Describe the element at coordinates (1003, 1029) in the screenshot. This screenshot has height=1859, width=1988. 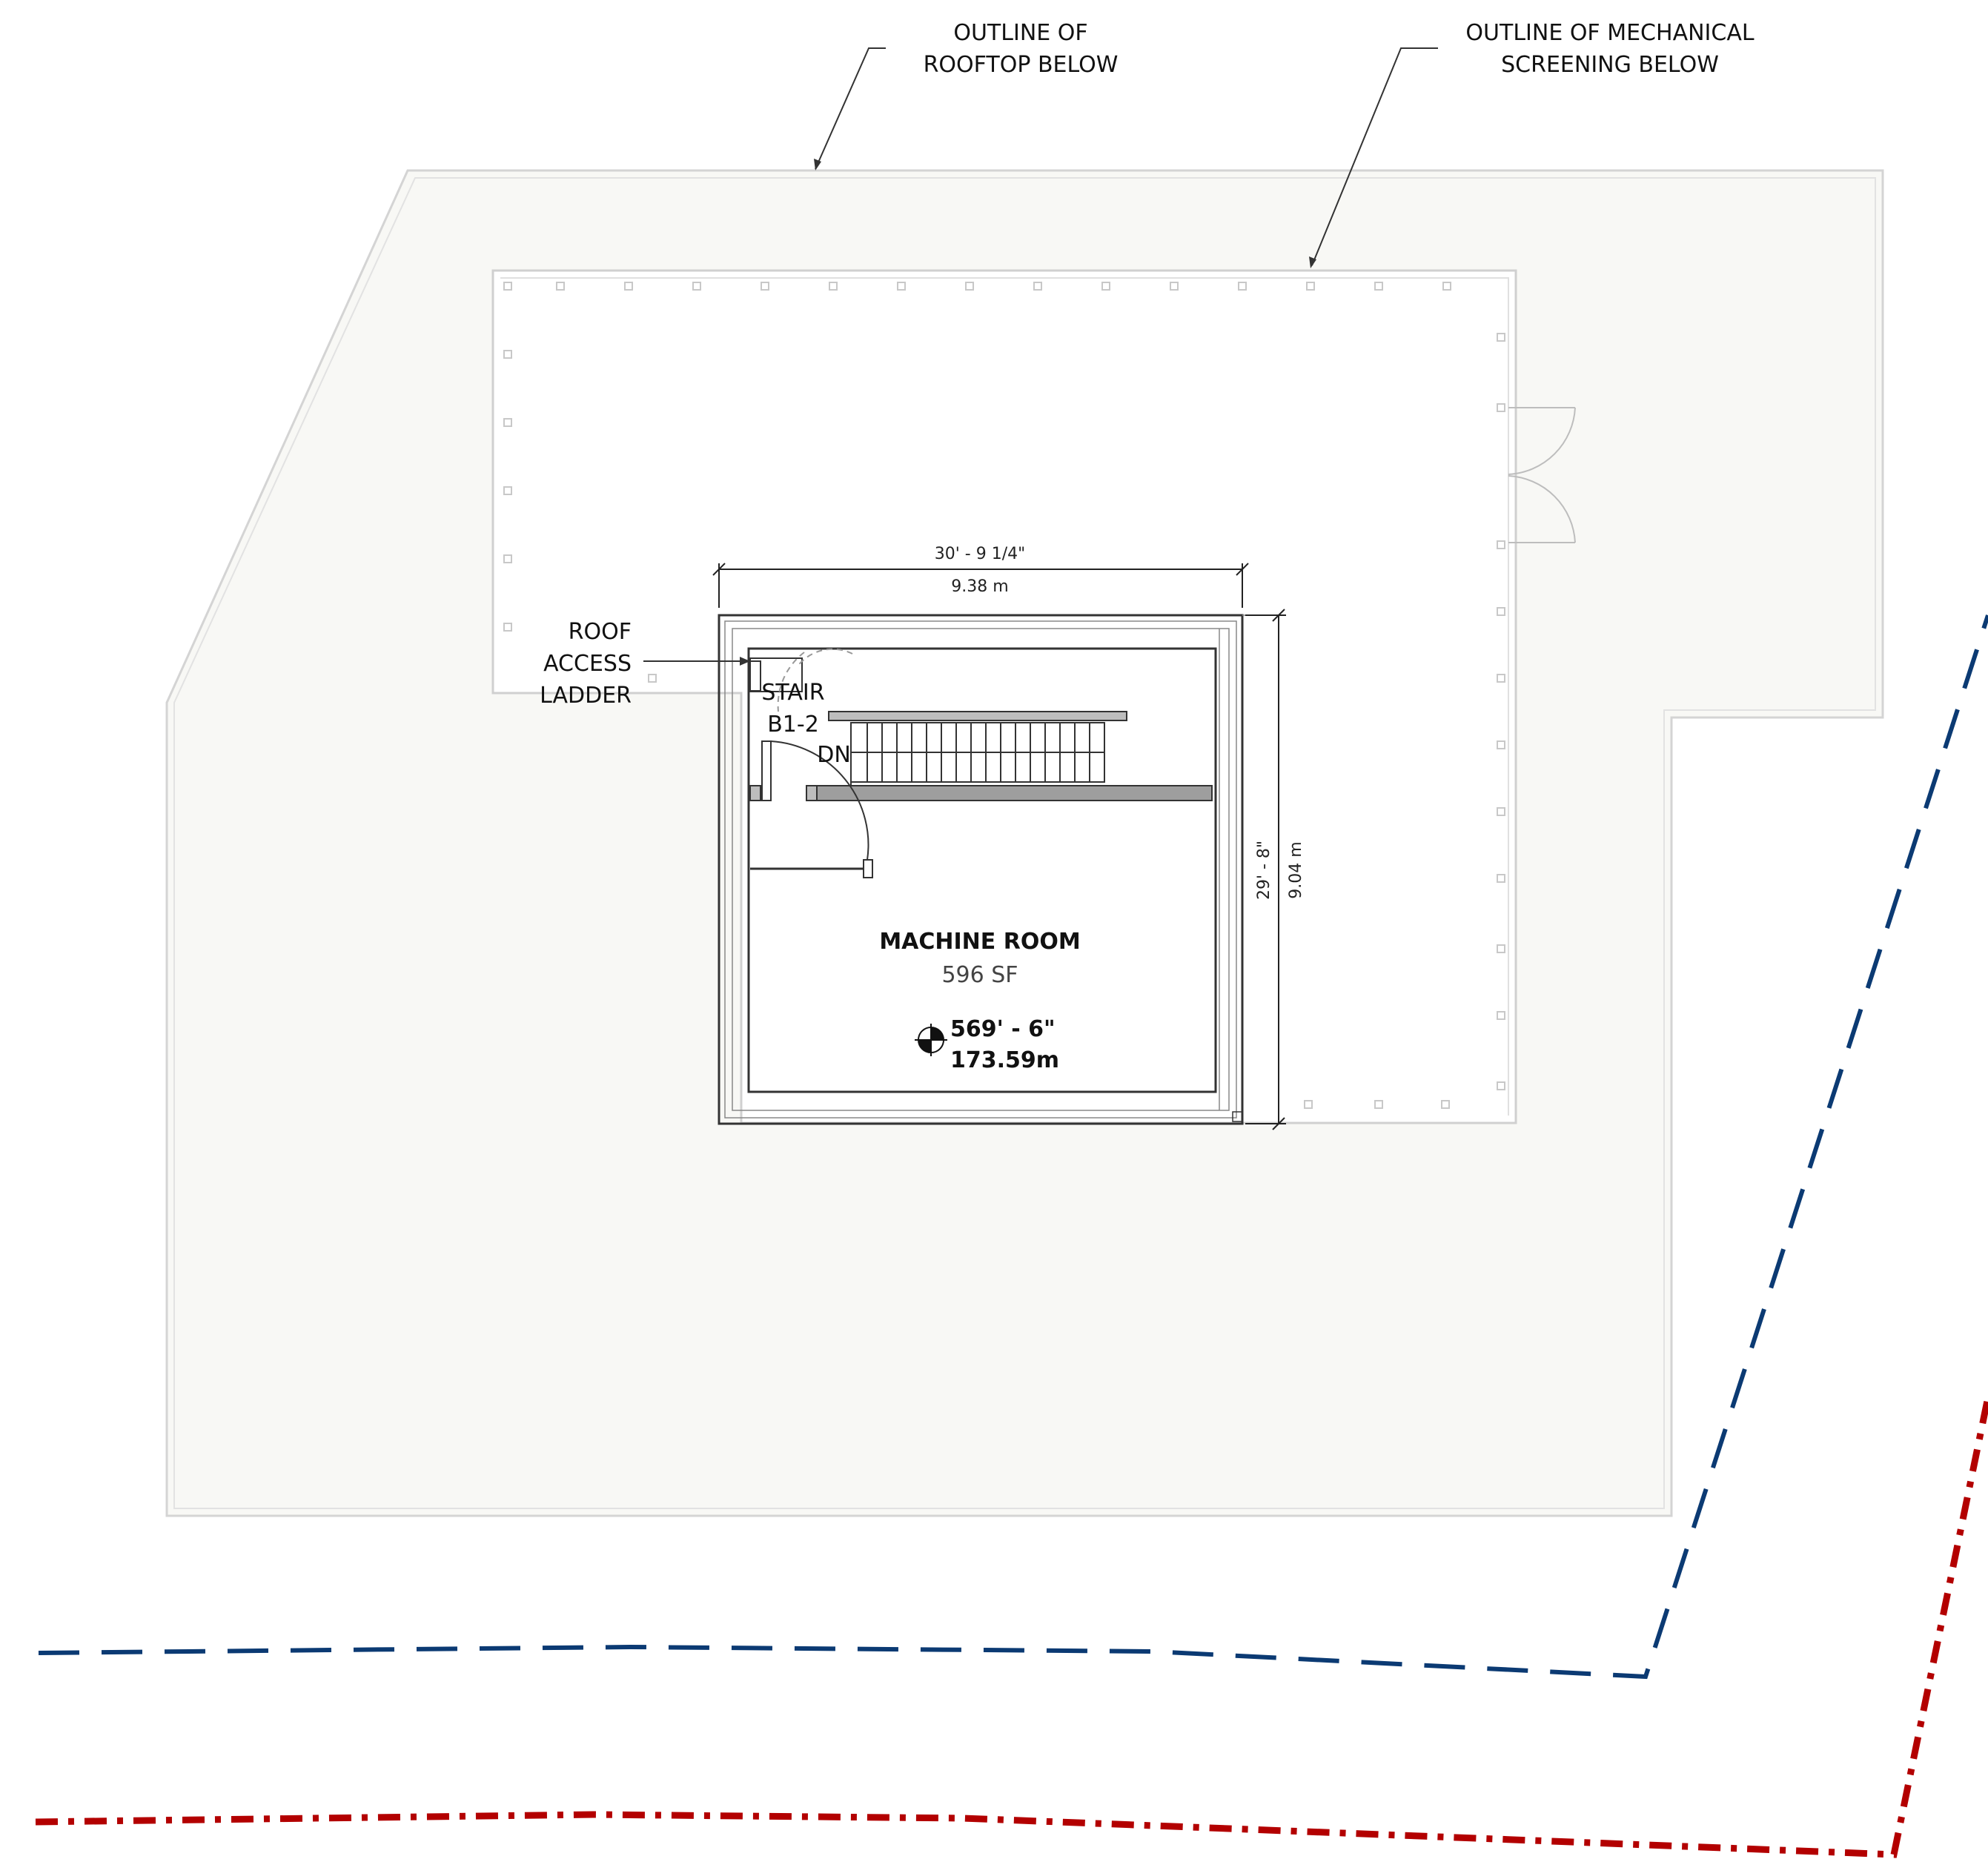
I see `elevation-imperial: 569' - 6"` at that location.